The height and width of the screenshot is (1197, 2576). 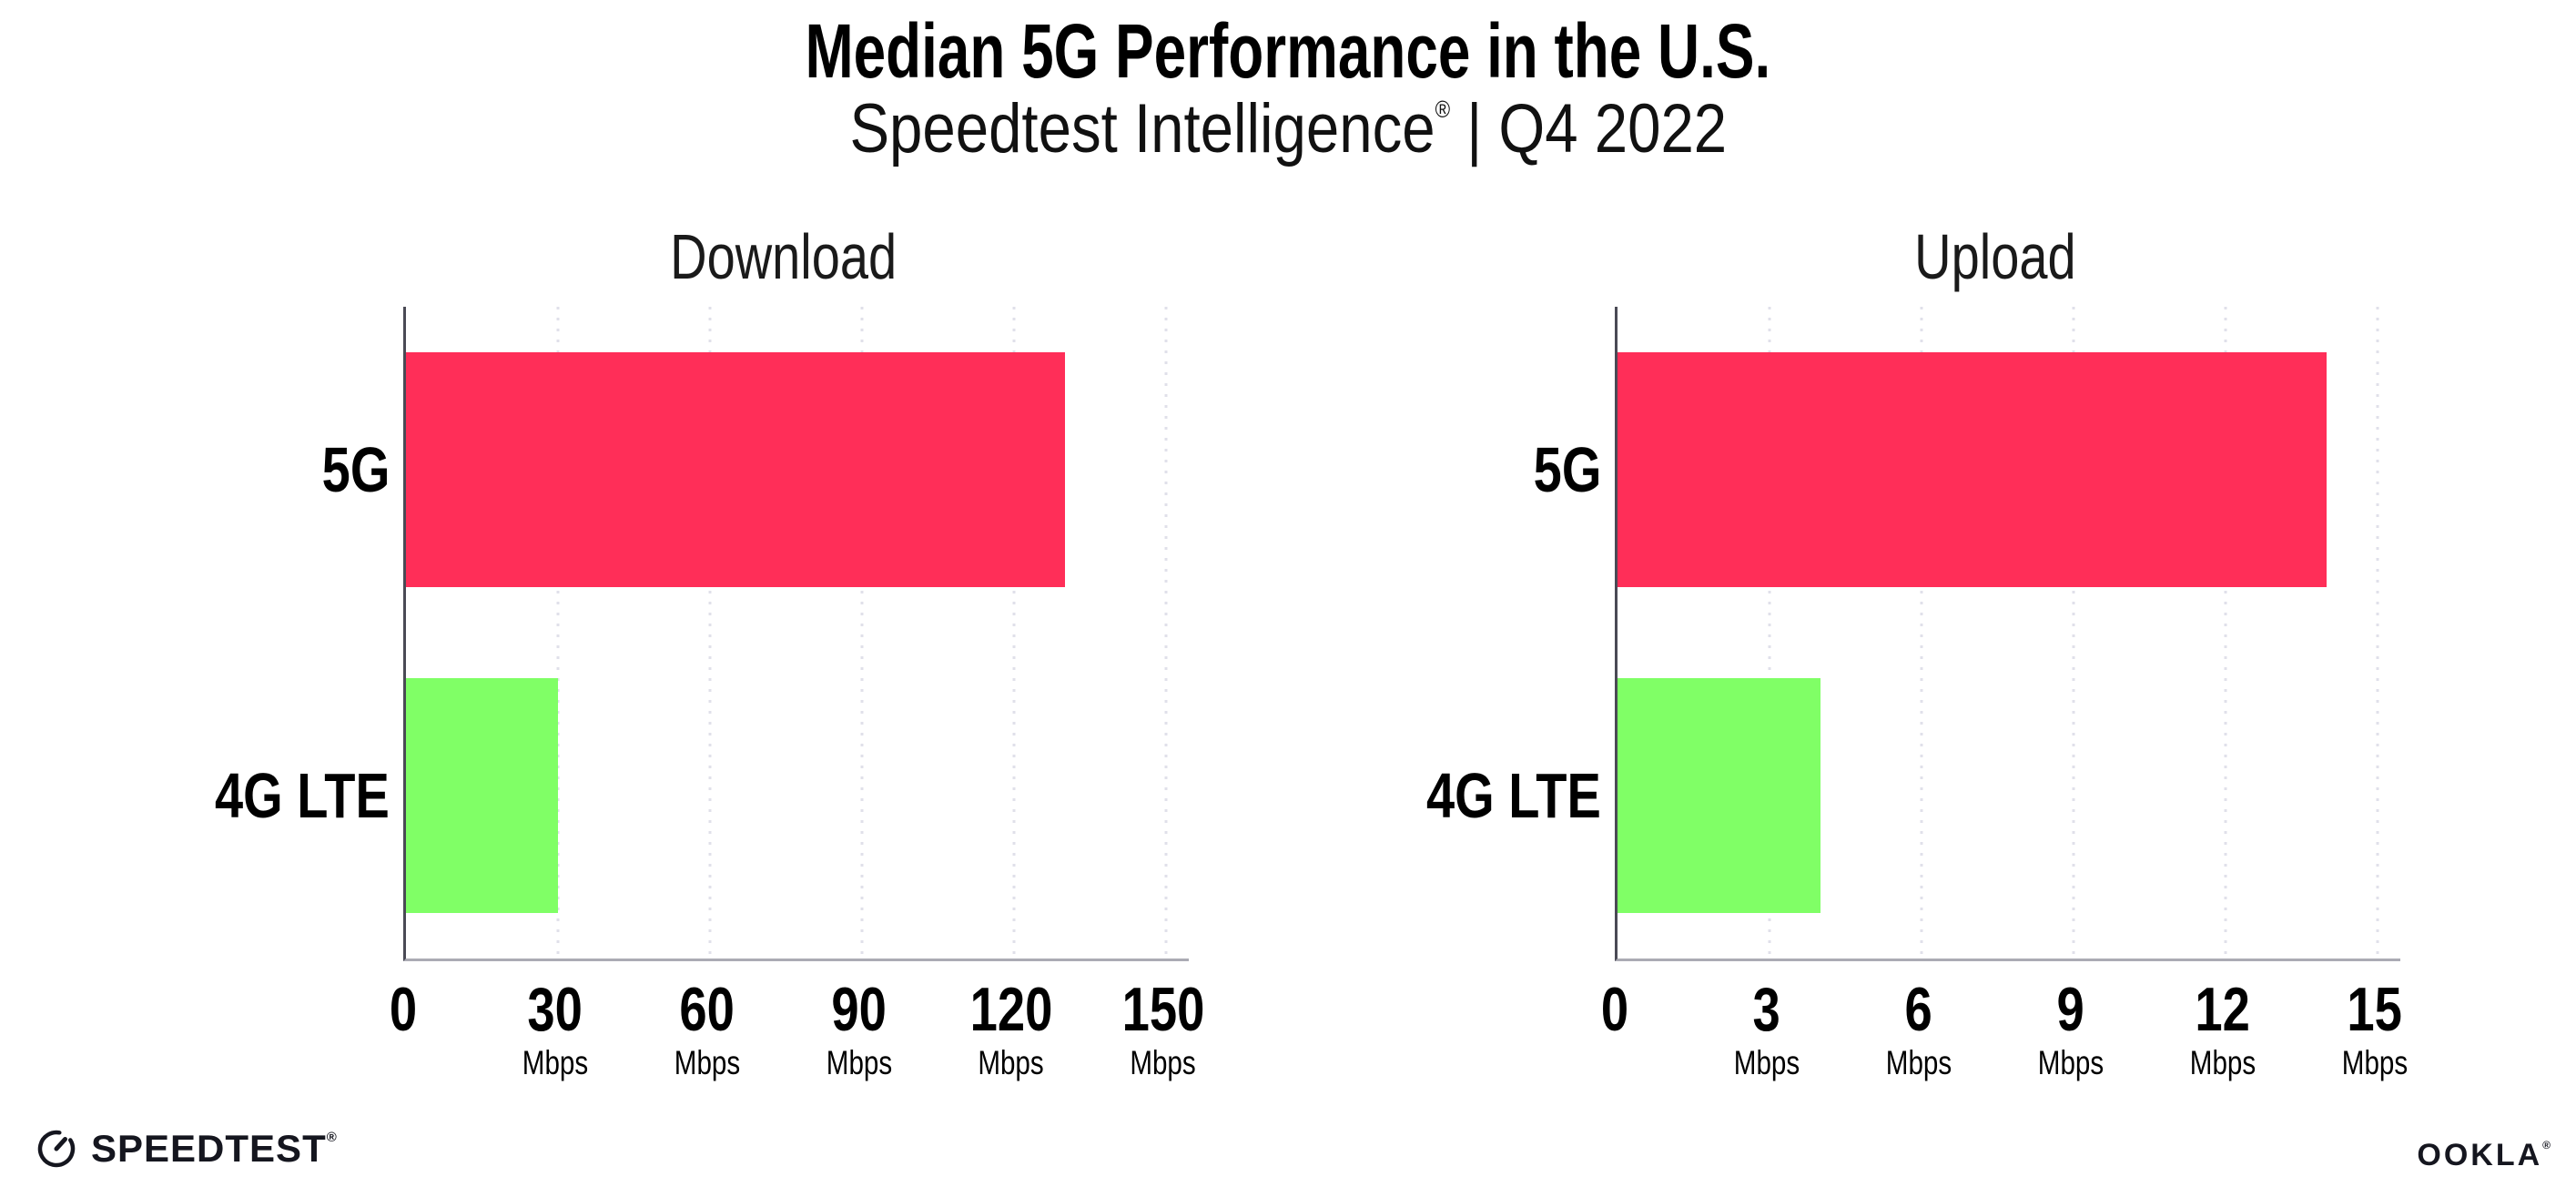 I want to click on tick-number: 30, so click(x=555, y=1010).